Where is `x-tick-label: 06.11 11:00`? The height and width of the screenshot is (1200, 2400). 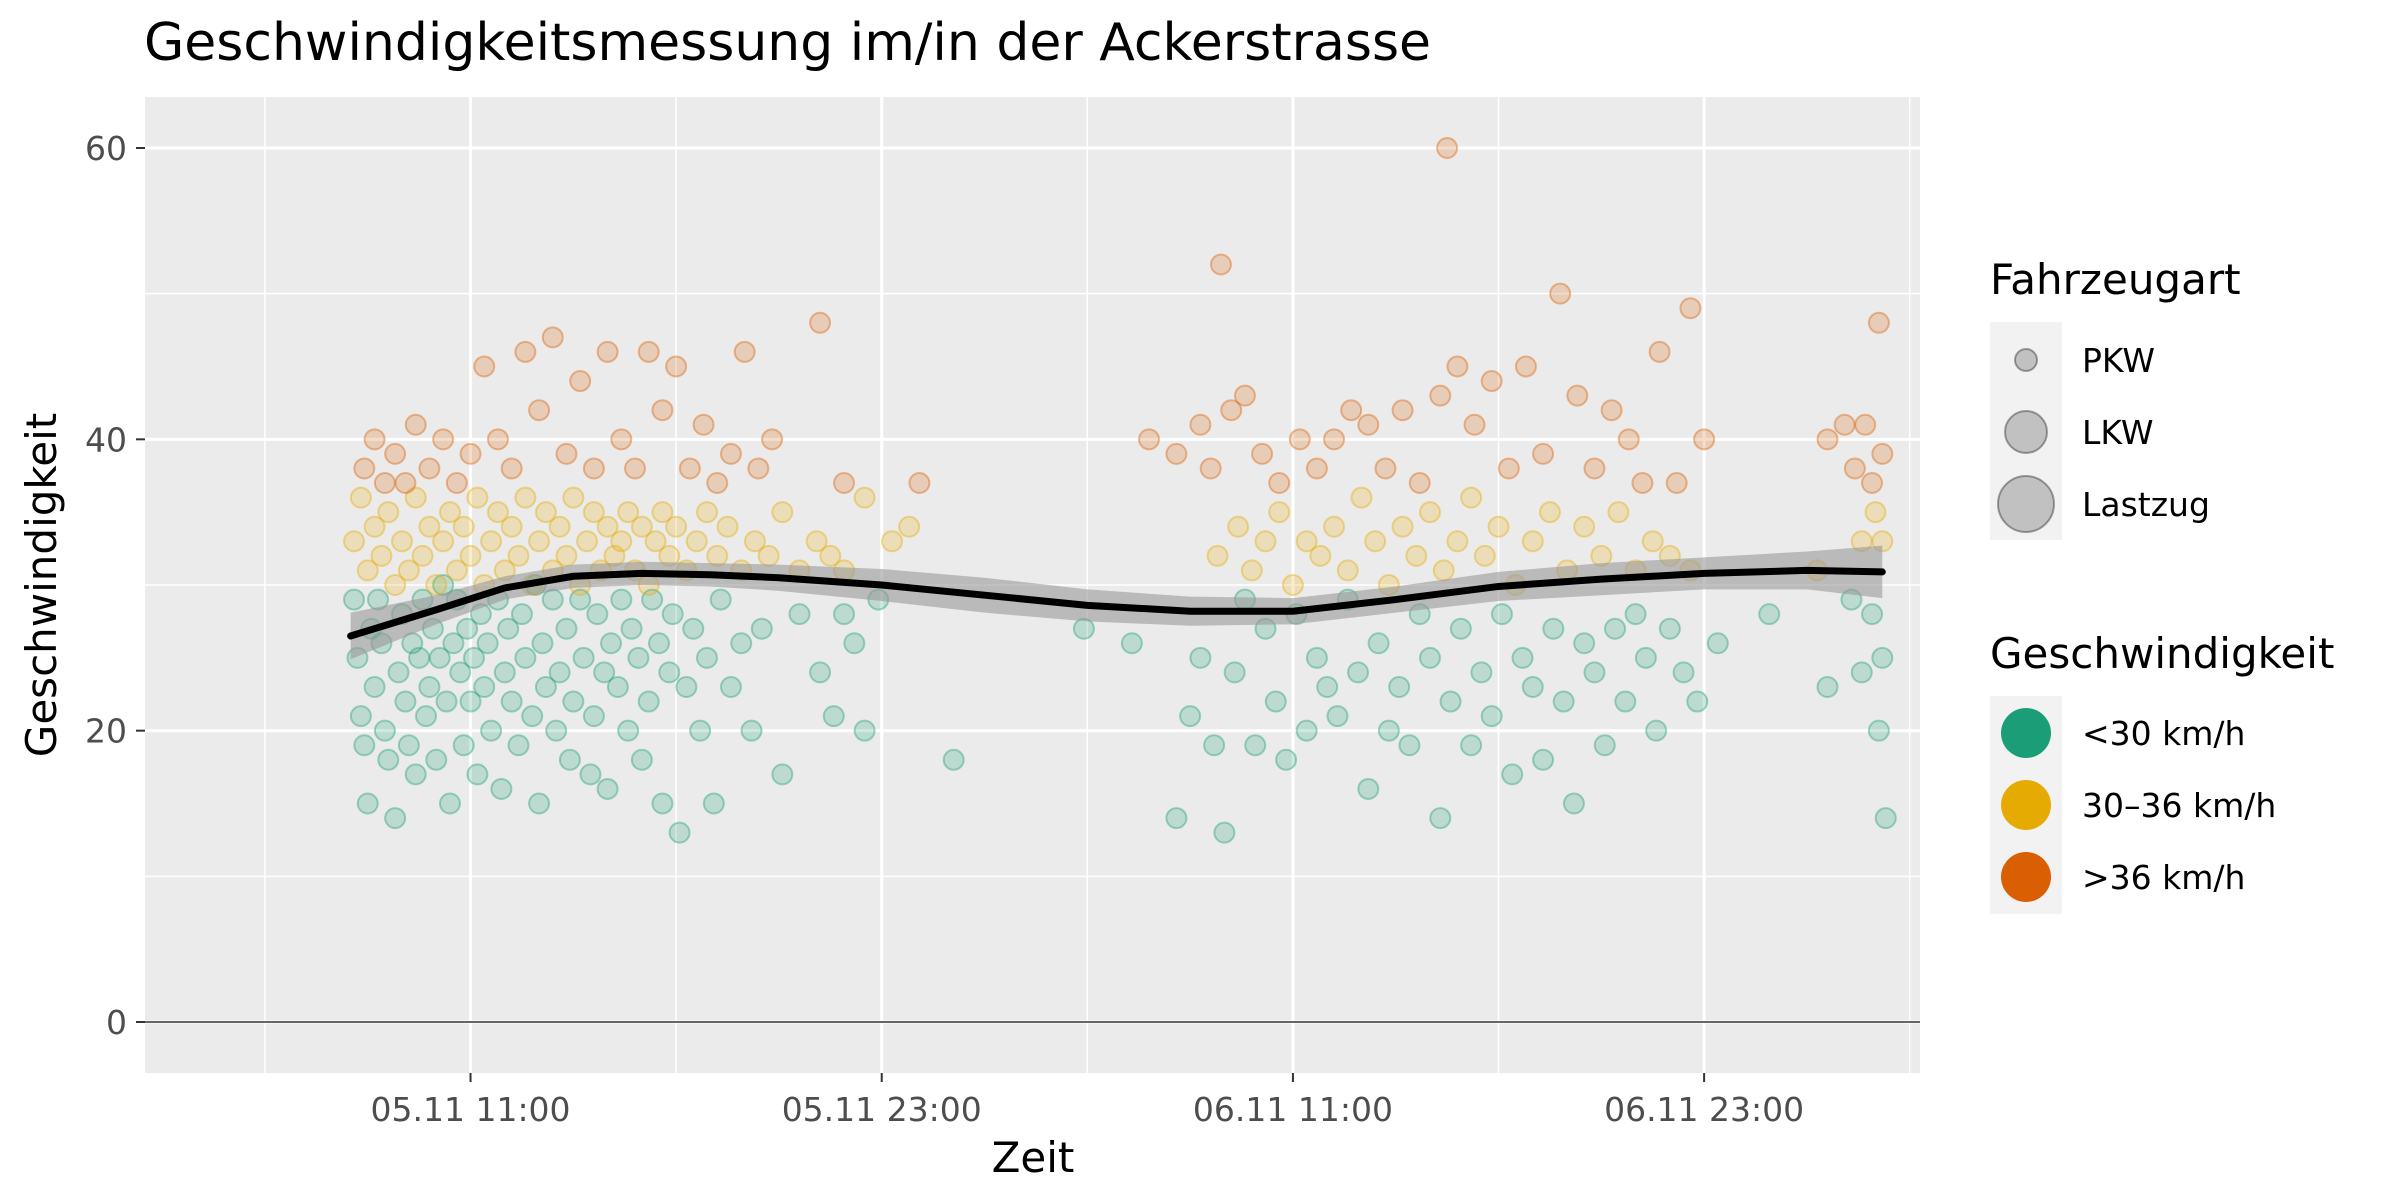 x-tick-label: 06.11 11:00 is located at coordinates (1293, 1109).